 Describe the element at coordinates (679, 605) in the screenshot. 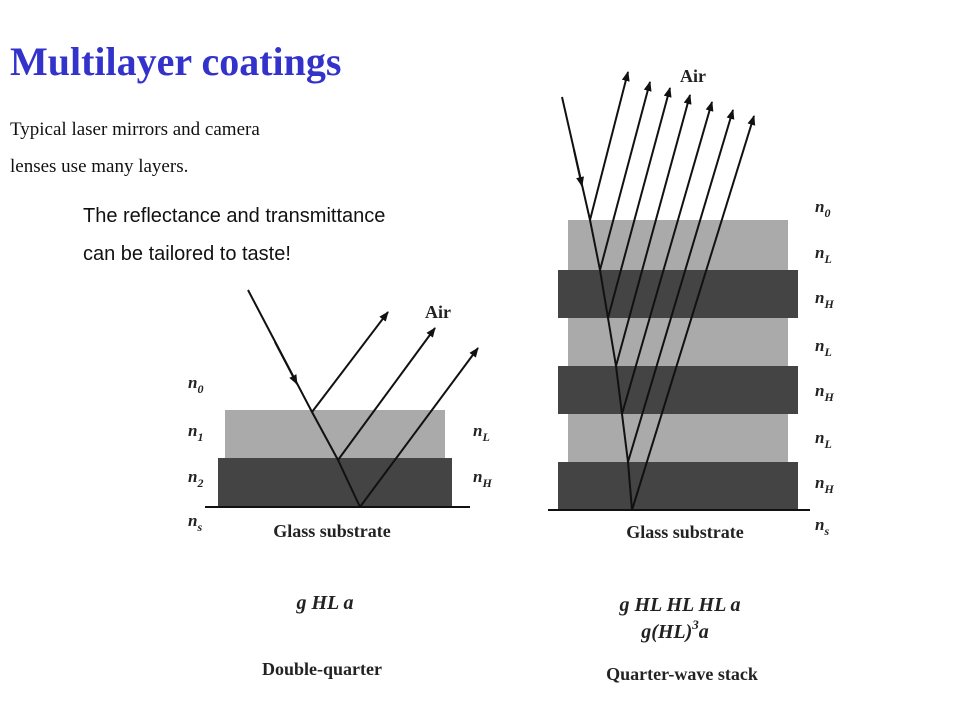

I see `formula: g HL HL HL a` at that location.